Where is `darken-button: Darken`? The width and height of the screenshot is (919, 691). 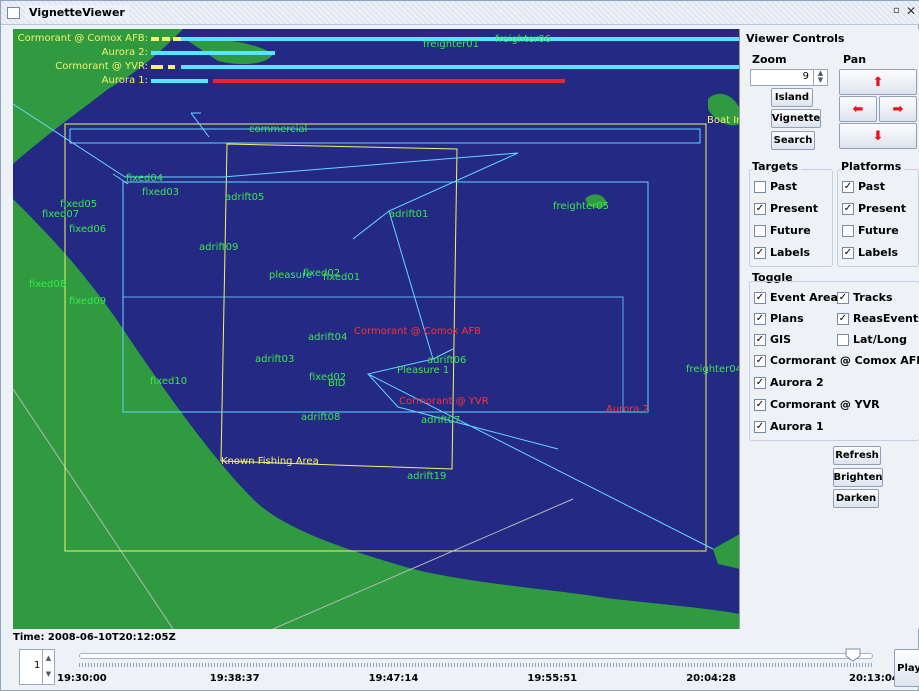
darken-button: Darken is located at coordinates (856, 498).